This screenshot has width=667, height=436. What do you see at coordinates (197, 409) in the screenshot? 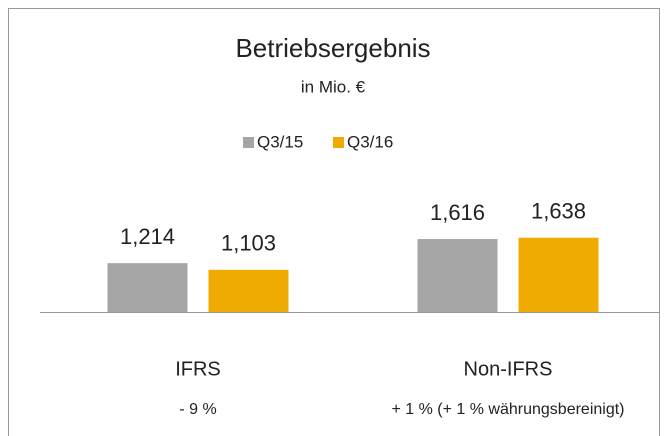
I see `category-note: - 9 %` at bounding box center [197, 409].